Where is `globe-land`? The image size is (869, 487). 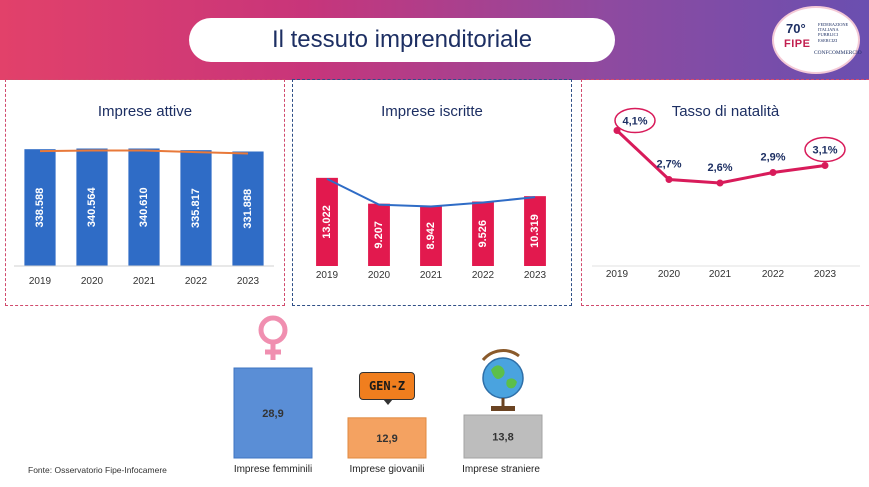 globe-land is located at coordinates (504, 377).